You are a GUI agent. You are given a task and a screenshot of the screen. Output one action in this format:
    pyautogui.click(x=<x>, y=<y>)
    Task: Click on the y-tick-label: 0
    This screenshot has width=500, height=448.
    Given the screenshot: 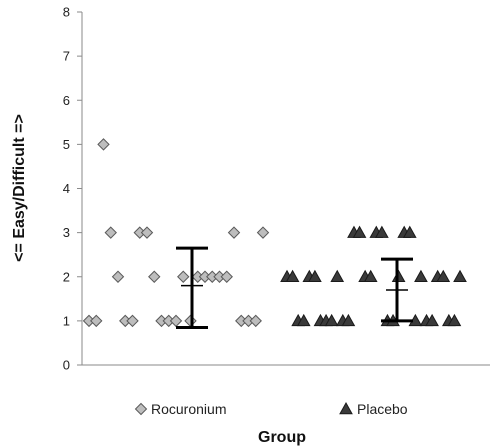 What is the action you would take?
    pyautogui.click(x=66, y=365)
    